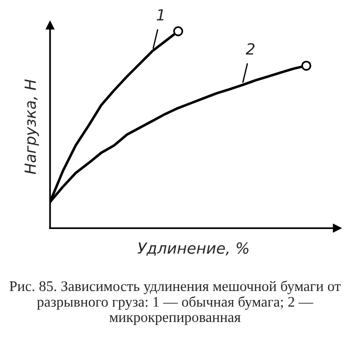 This screenshot has width=350, height=338. What do you see at coordinates (193, 249) in the screenshot?
I see `x-axis-title: Удлинение, %` at bounding box center [193, 249].